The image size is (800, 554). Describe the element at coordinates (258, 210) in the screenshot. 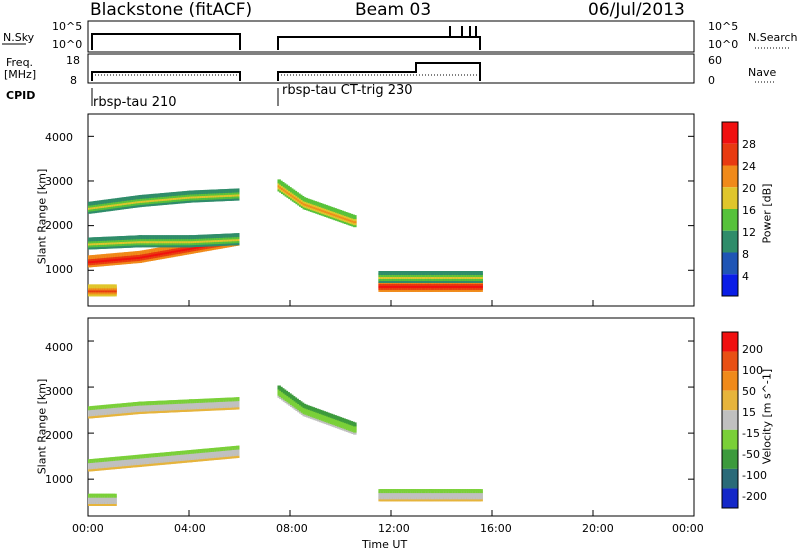

I see `power-data-gap` at that location.